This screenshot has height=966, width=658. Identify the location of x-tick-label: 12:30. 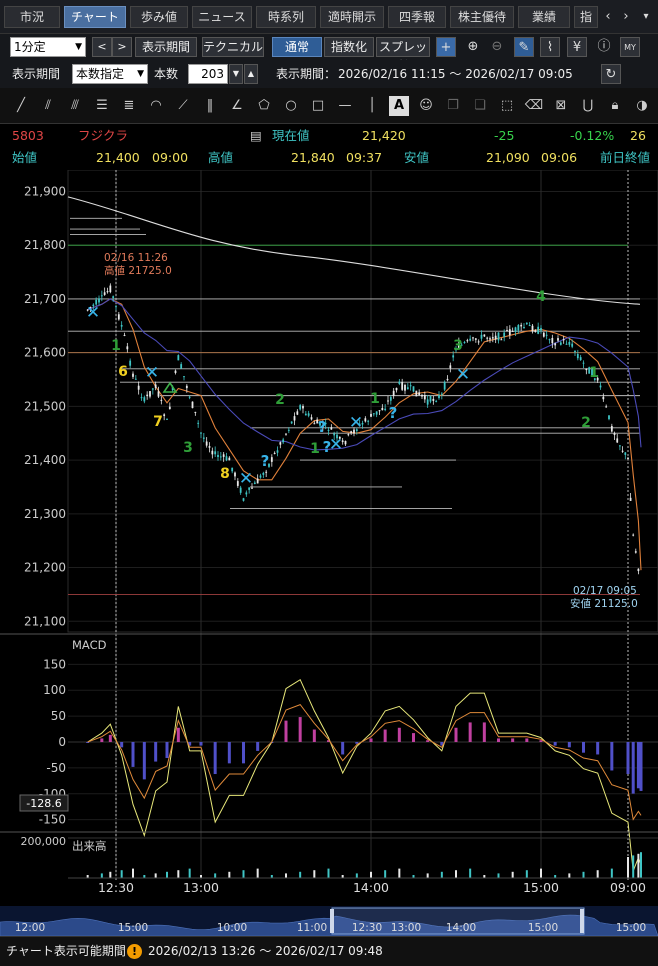
(116, 887).